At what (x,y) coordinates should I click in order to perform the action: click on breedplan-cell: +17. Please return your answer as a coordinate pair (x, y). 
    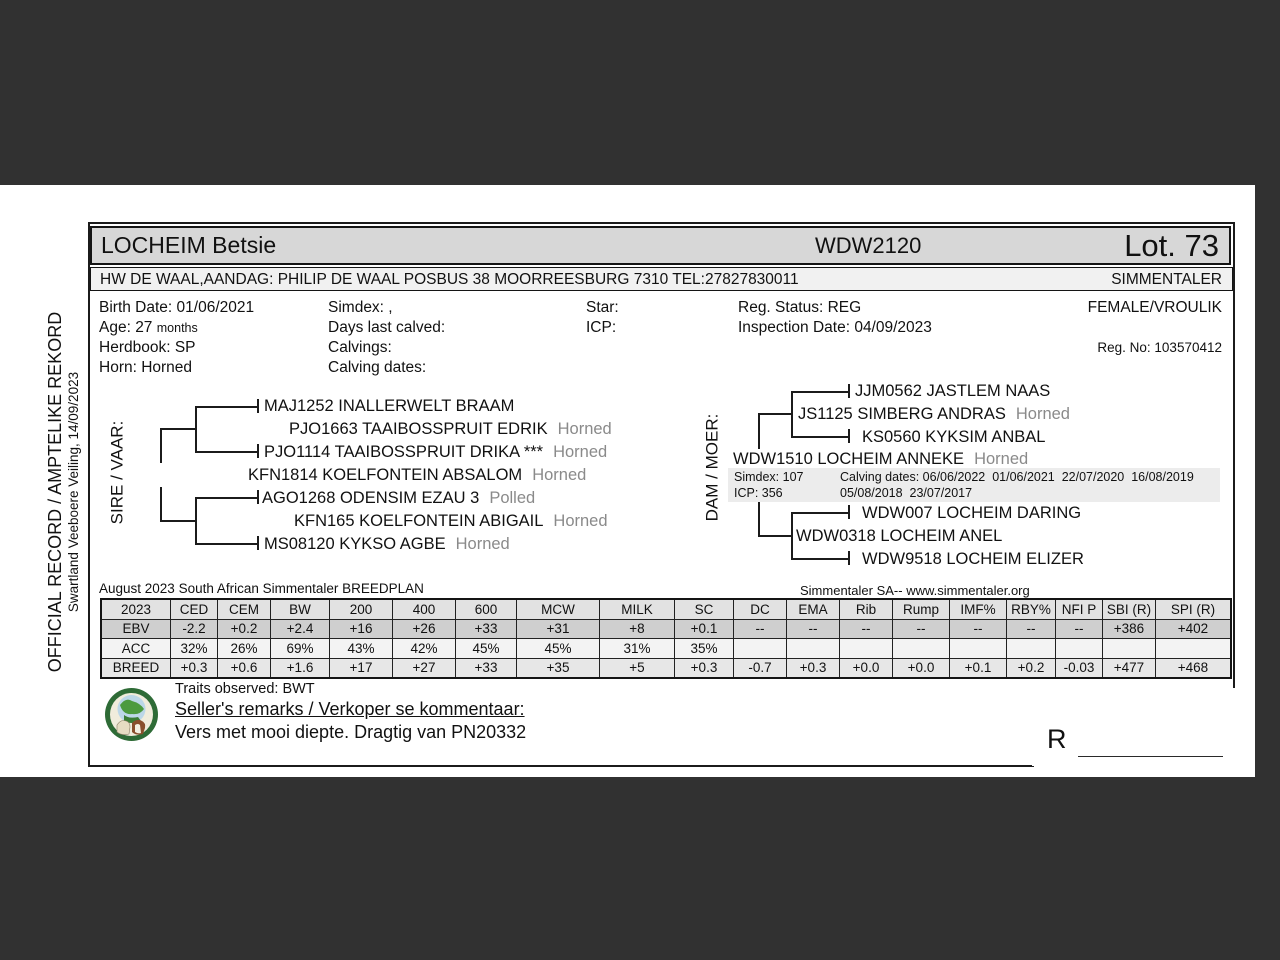
    Looking at the image, I should click on (361, 668).